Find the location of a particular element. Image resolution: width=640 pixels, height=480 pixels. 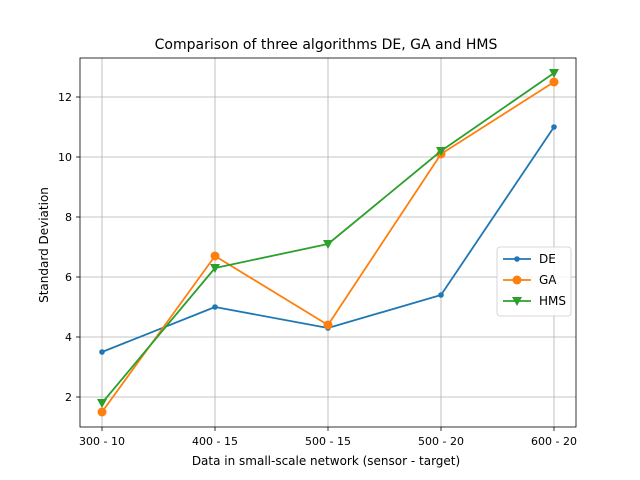

y-axis: 2 4 6 8 10 12 is located at coordinates (69, 247).